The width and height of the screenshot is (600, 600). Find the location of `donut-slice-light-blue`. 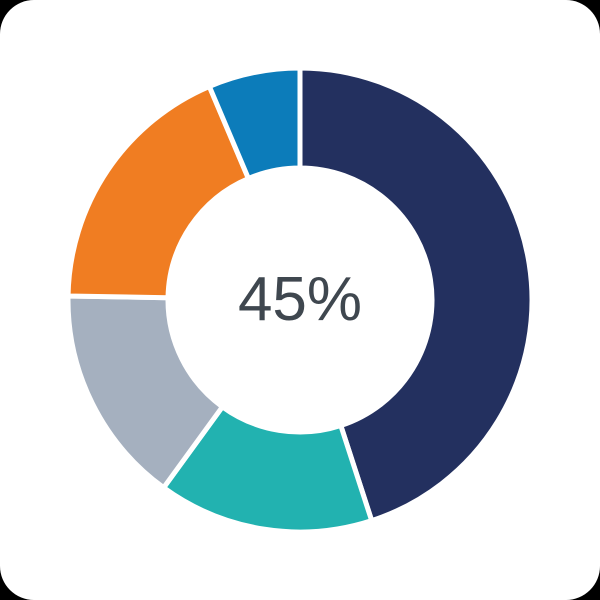

donut-slice-light-blue is located at coordinates (254, 123).